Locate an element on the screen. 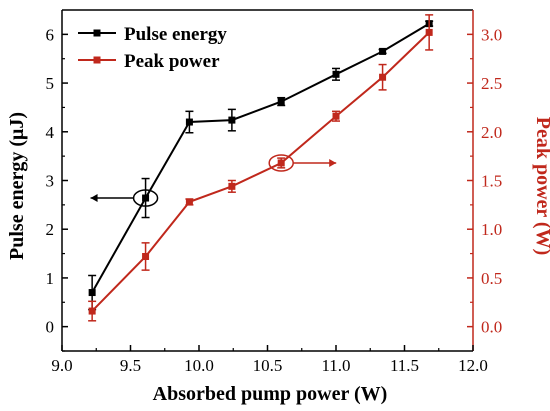 This screenshot has height=411, width=550. y-tick-label-left: 4 is located at coordinates (50, 132).